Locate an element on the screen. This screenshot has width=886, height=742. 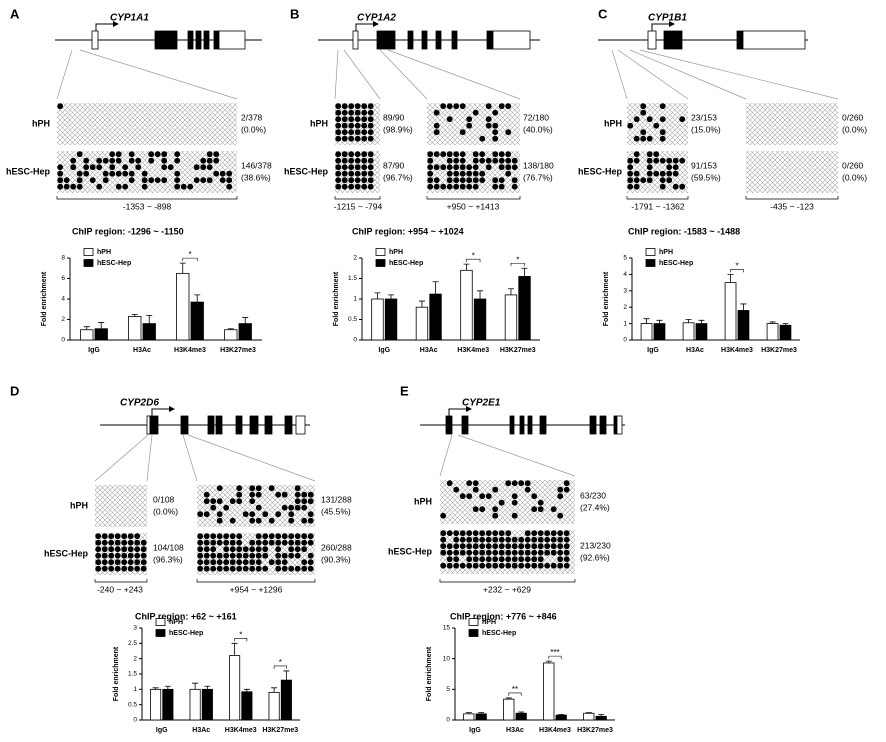
methylation-count: 138/180 is located at coordinates (538, 165).